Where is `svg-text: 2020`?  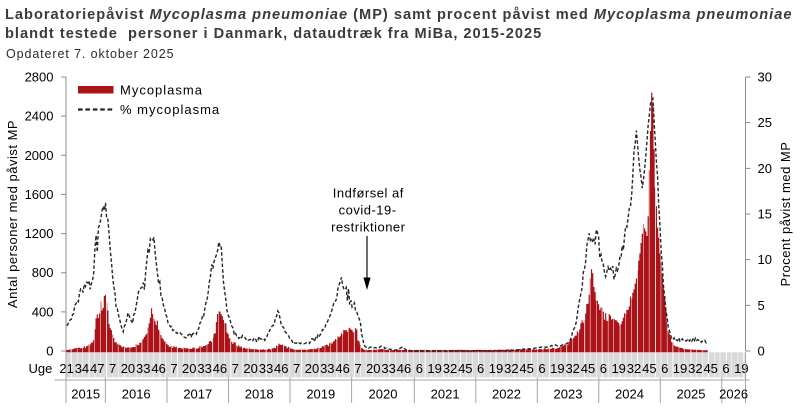
svg-text: 2020 is located at coordinates (383, 394).